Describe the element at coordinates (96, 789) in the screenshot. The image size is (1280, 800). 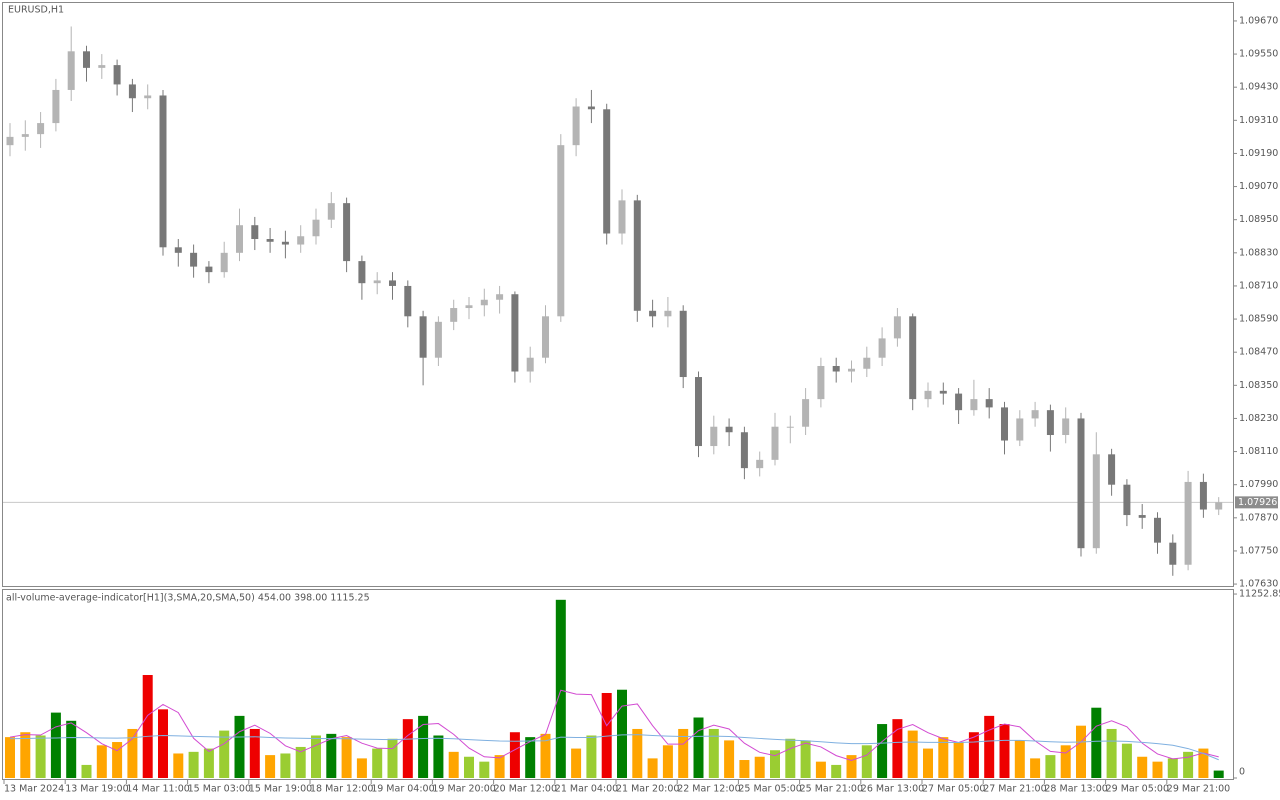
I see `x-tick-label: 13 Mar 19:00` at that location.